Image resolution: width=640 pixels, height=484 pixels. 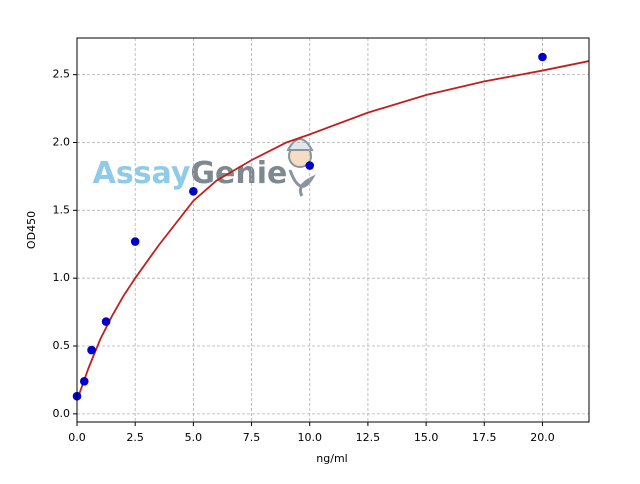 I want to click on watermark-part: Assay, so click(x=142, y=173).